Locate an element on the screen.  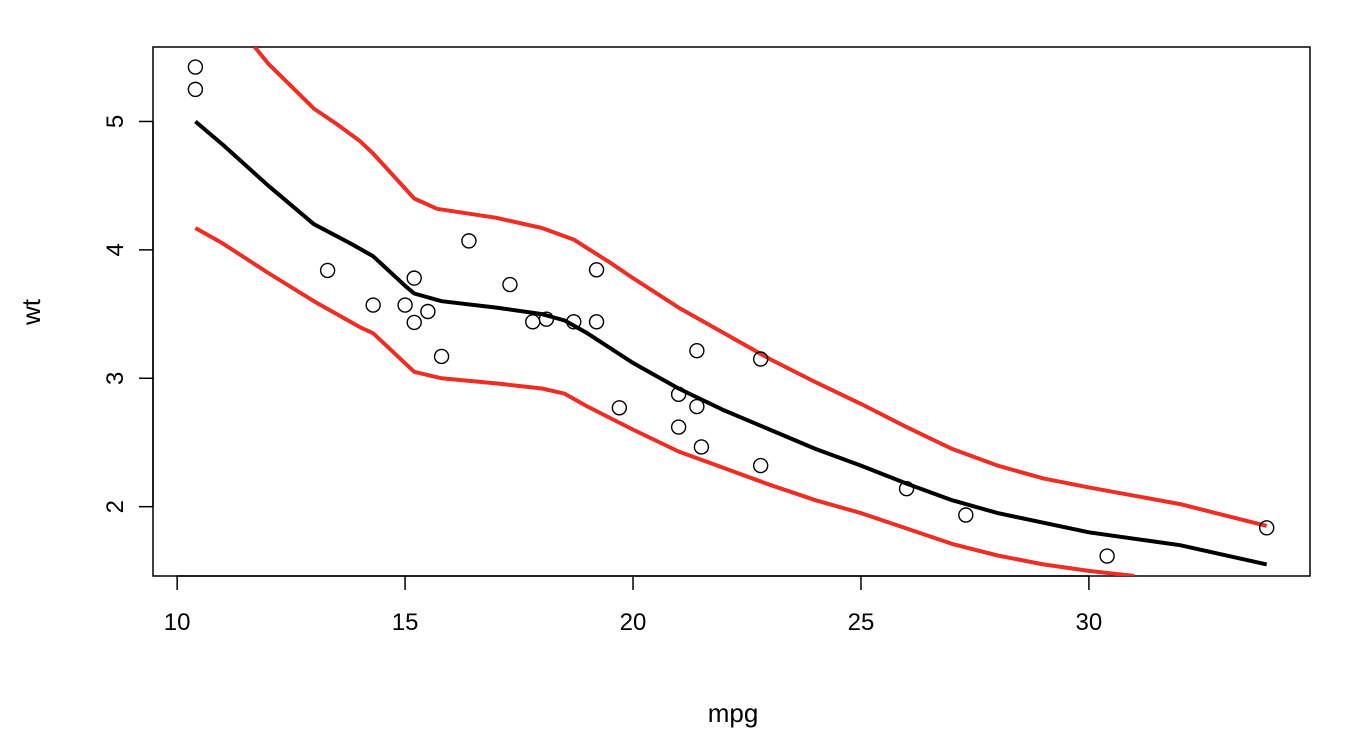
x-axis-label: mpg is located at coordinates (733, 713).